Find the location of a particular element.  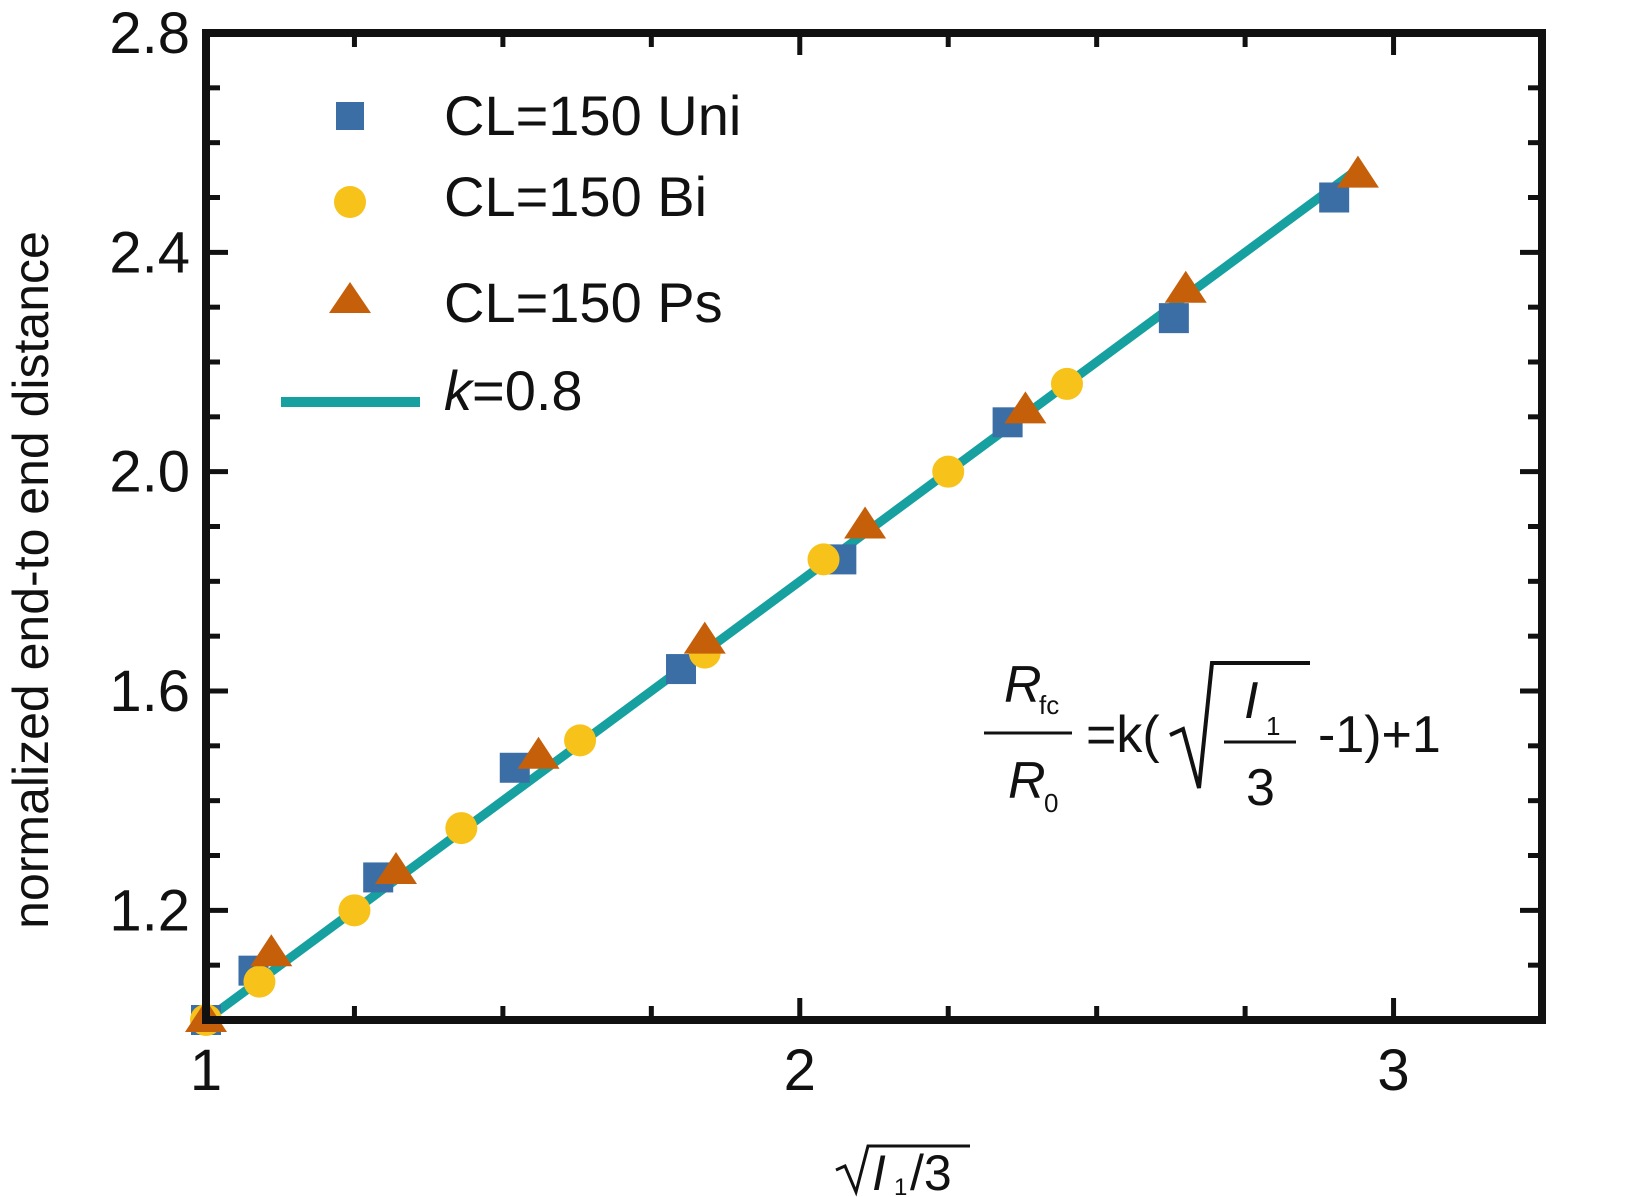

y-tick-label: 1.6 is located at coordinates (149, 691).